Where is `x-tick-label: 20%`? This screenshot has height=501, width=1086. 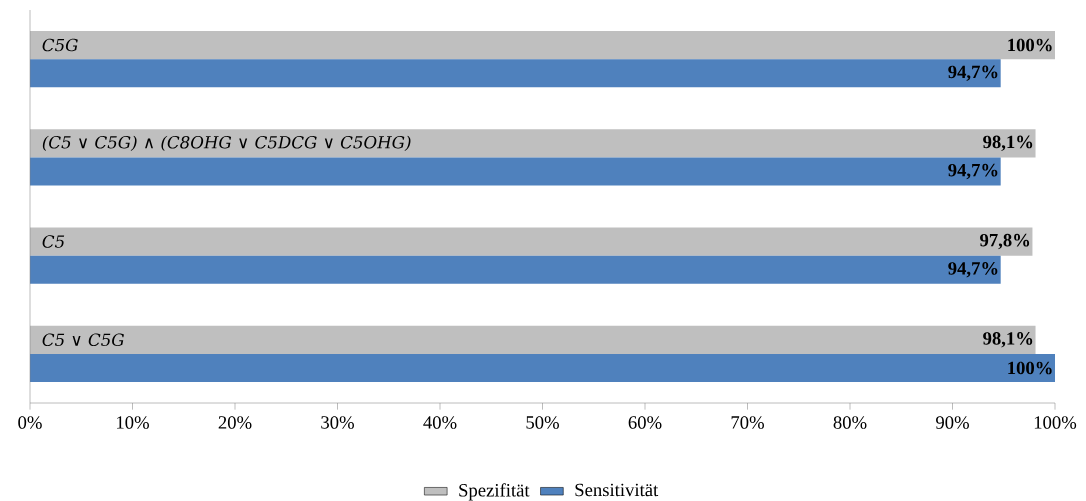
x-tick-label: 20% is located at coordinates (235, 422).